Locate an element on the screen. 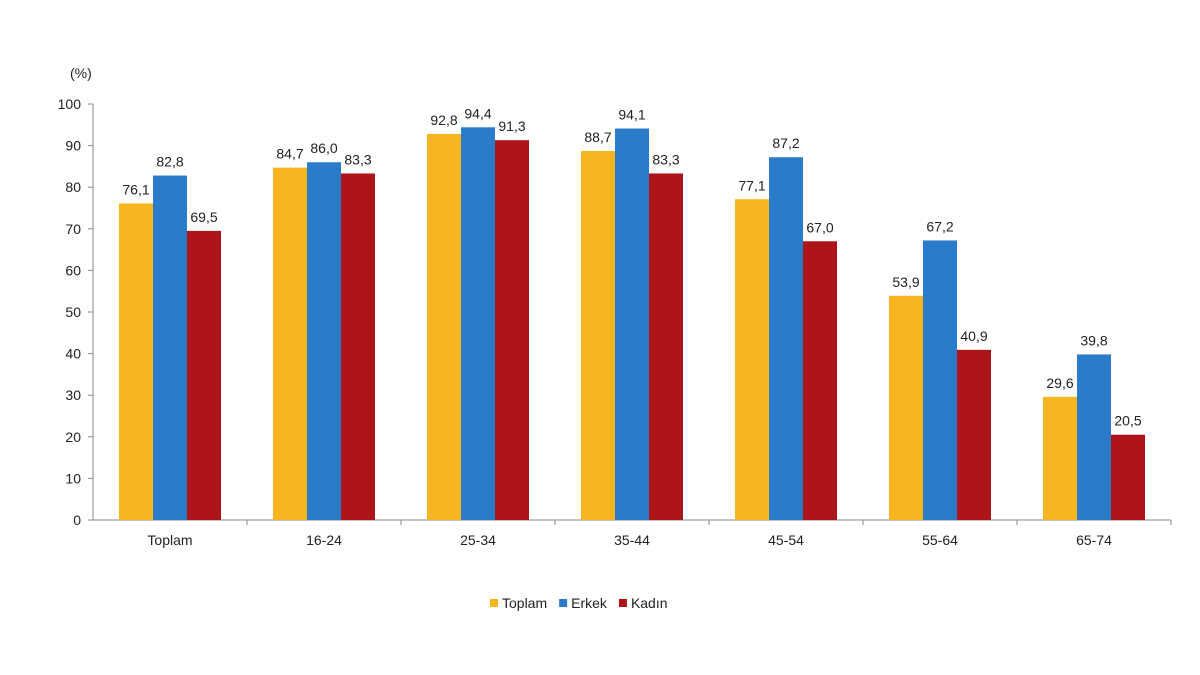 This screenshot has height=675, width=1200. x-tick-label: 65-74 is located at coordinates (1094, 540).